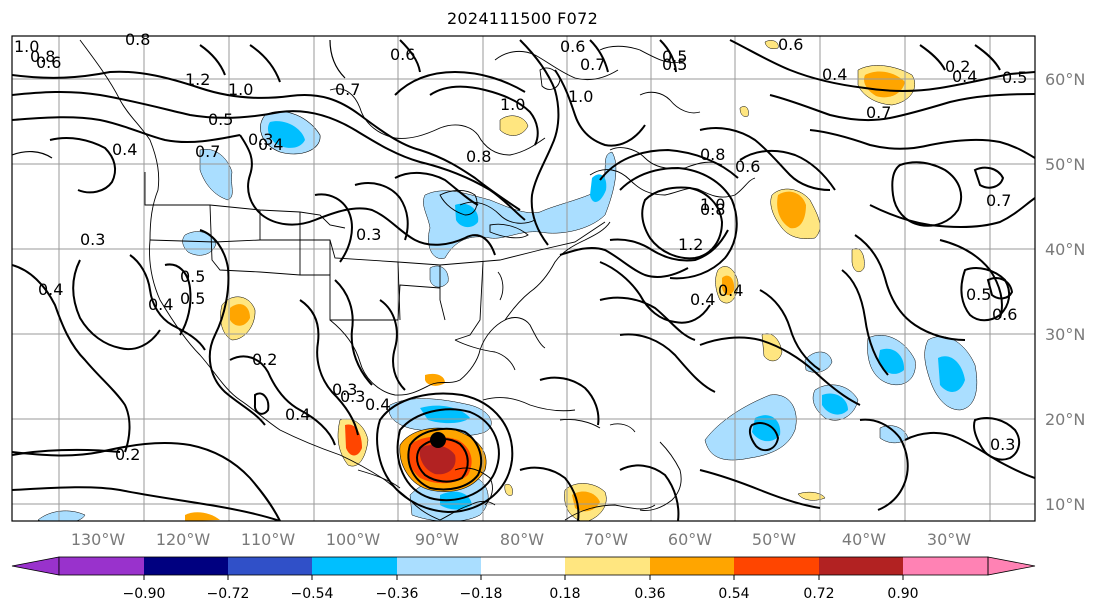  Describe the element at coordinates (864, 539) in the screenshot. I see `longitude-label: 40°W` at that location.